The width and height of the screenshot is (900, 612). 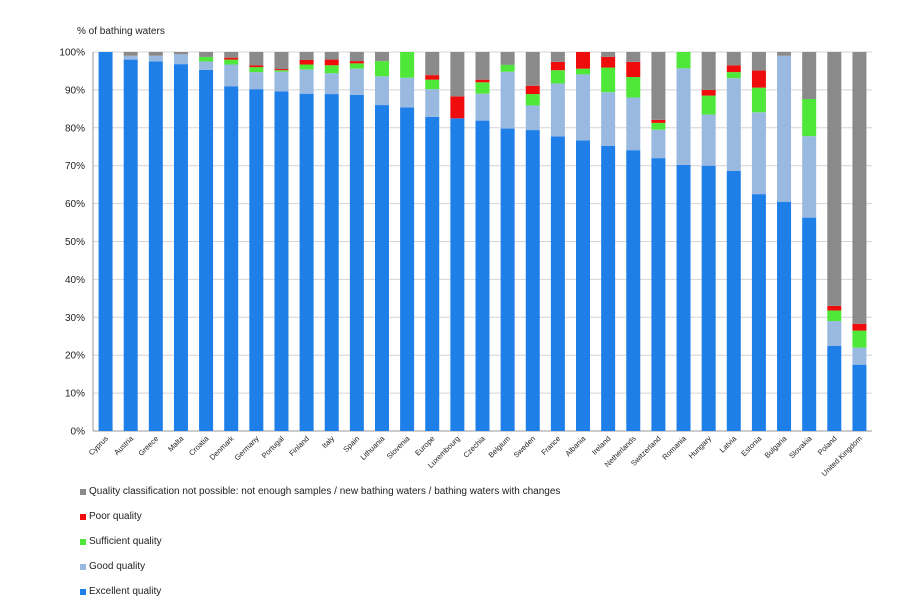 I want to click on x-tick-label: Europe, so click(x=424, y=445).